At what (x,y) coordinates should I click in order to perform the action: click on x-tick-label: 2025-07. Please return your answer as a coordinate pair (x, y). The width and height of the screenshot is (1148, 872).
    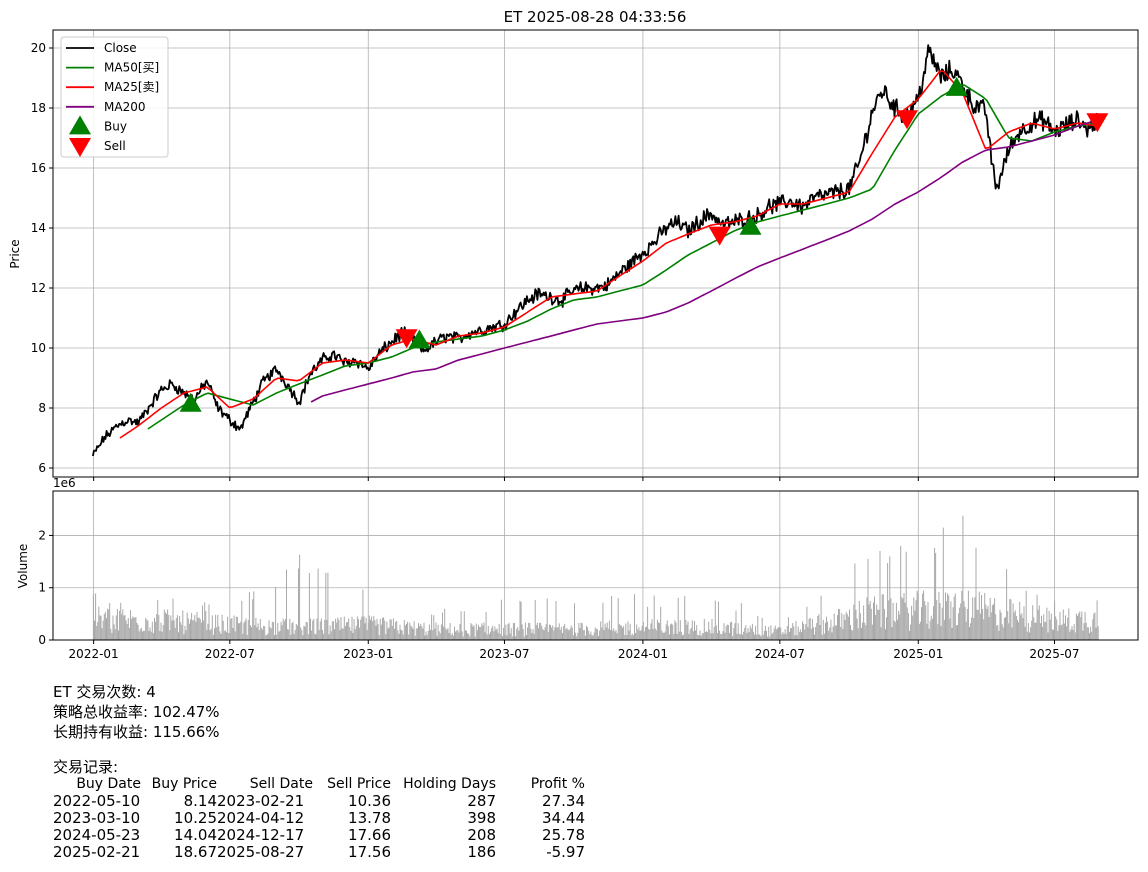
    Looking at the image, I should click on (1054, 654).